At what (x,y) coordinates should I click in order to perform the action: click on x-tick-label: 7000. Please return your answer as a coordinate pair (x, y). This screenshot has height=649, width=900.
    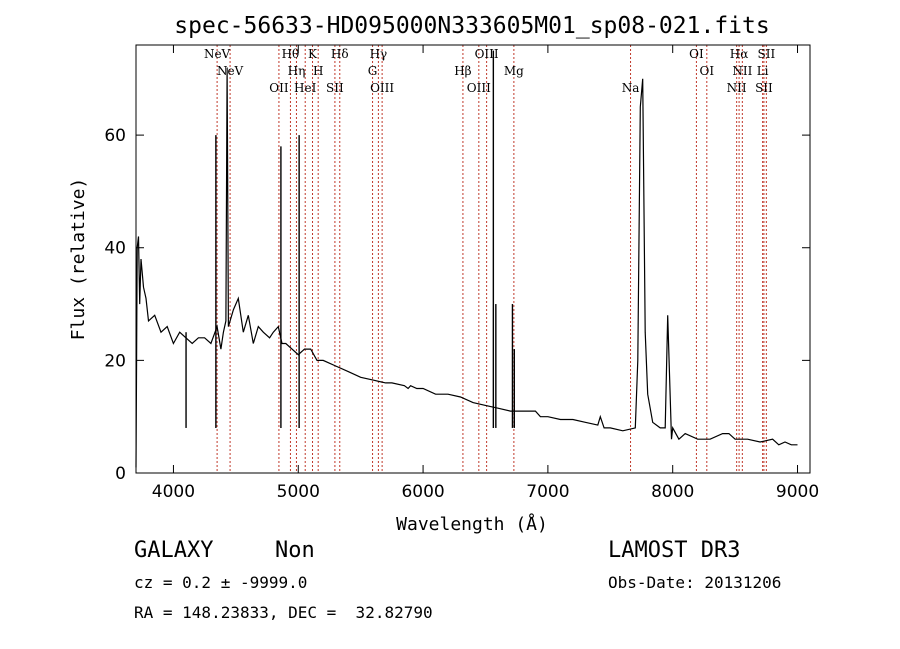
    Looking at the image, I should click on (547, 492).